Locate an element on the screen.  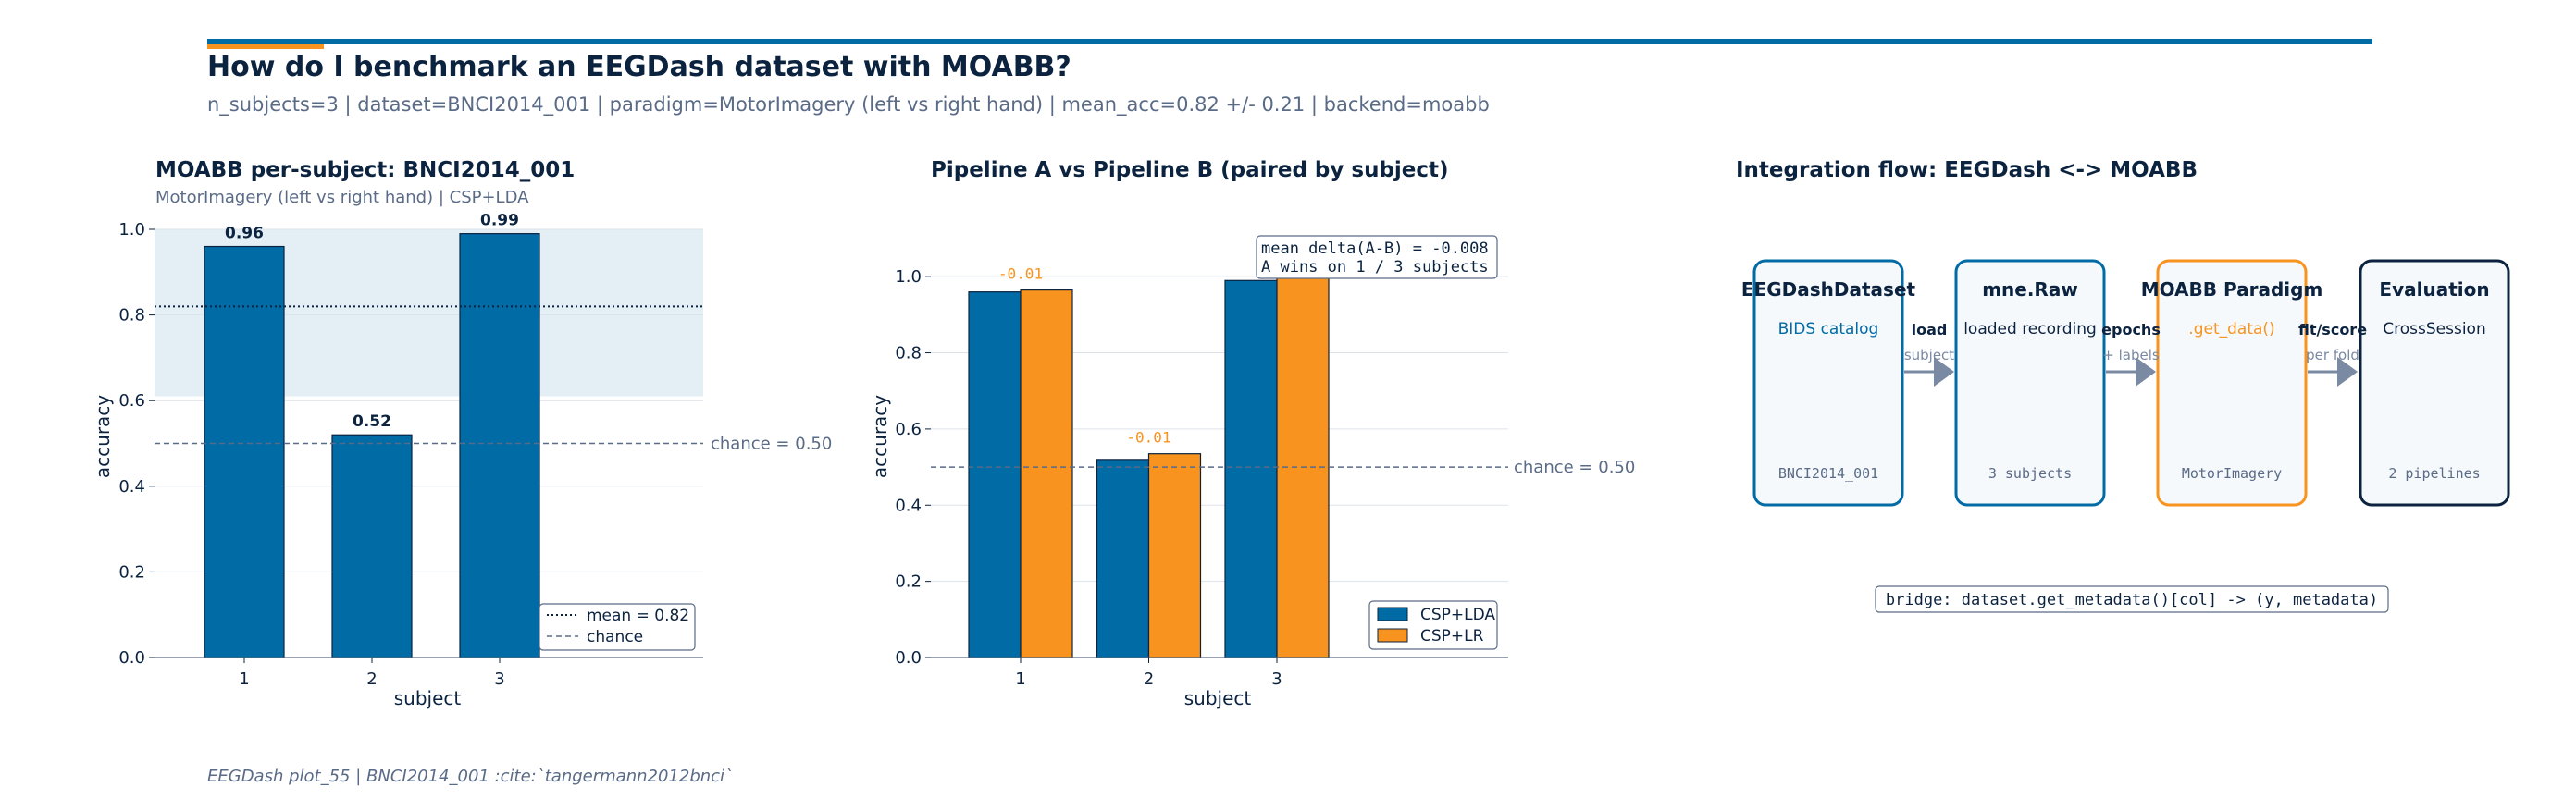
chart2-ytick-label: 0.6 is located at coordinates (909, 429).